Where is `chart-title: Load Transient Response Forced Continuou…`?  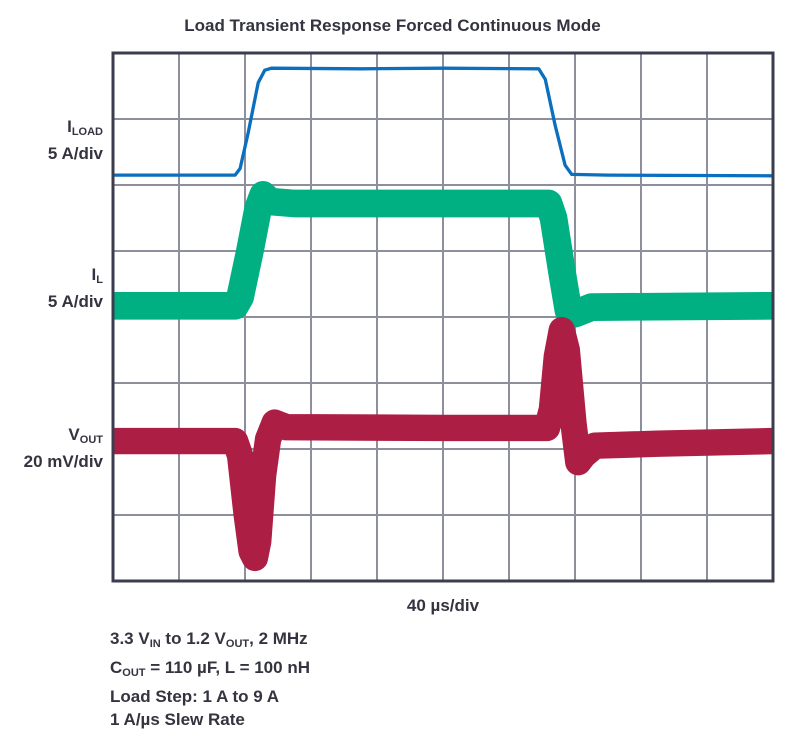
chart-title: Load Transient Response Forced Continuou… is located at coordinates (392, 25).